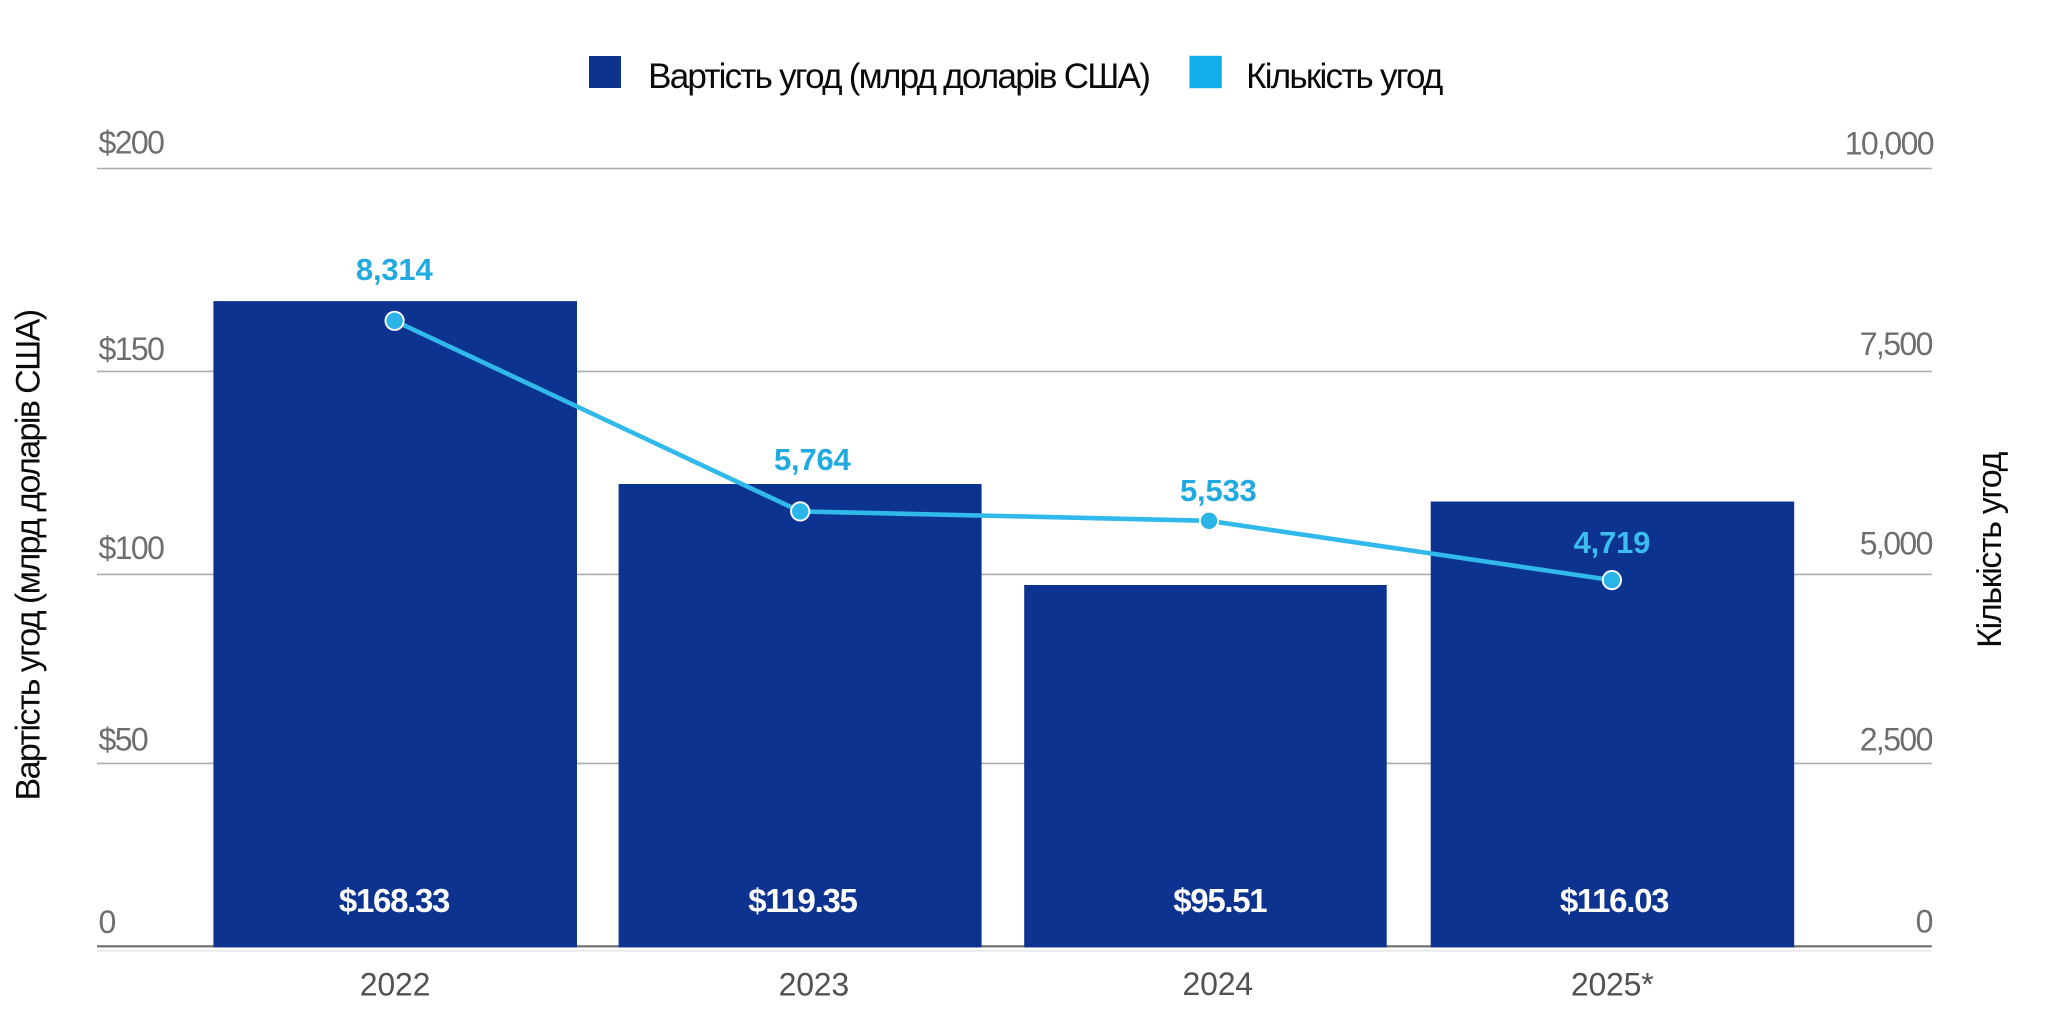 This screenshot has height=1024, width=2048. Describe the element at coordinates (802, 900) in the screenshot. I see `svg-text: $119.35` at that location.